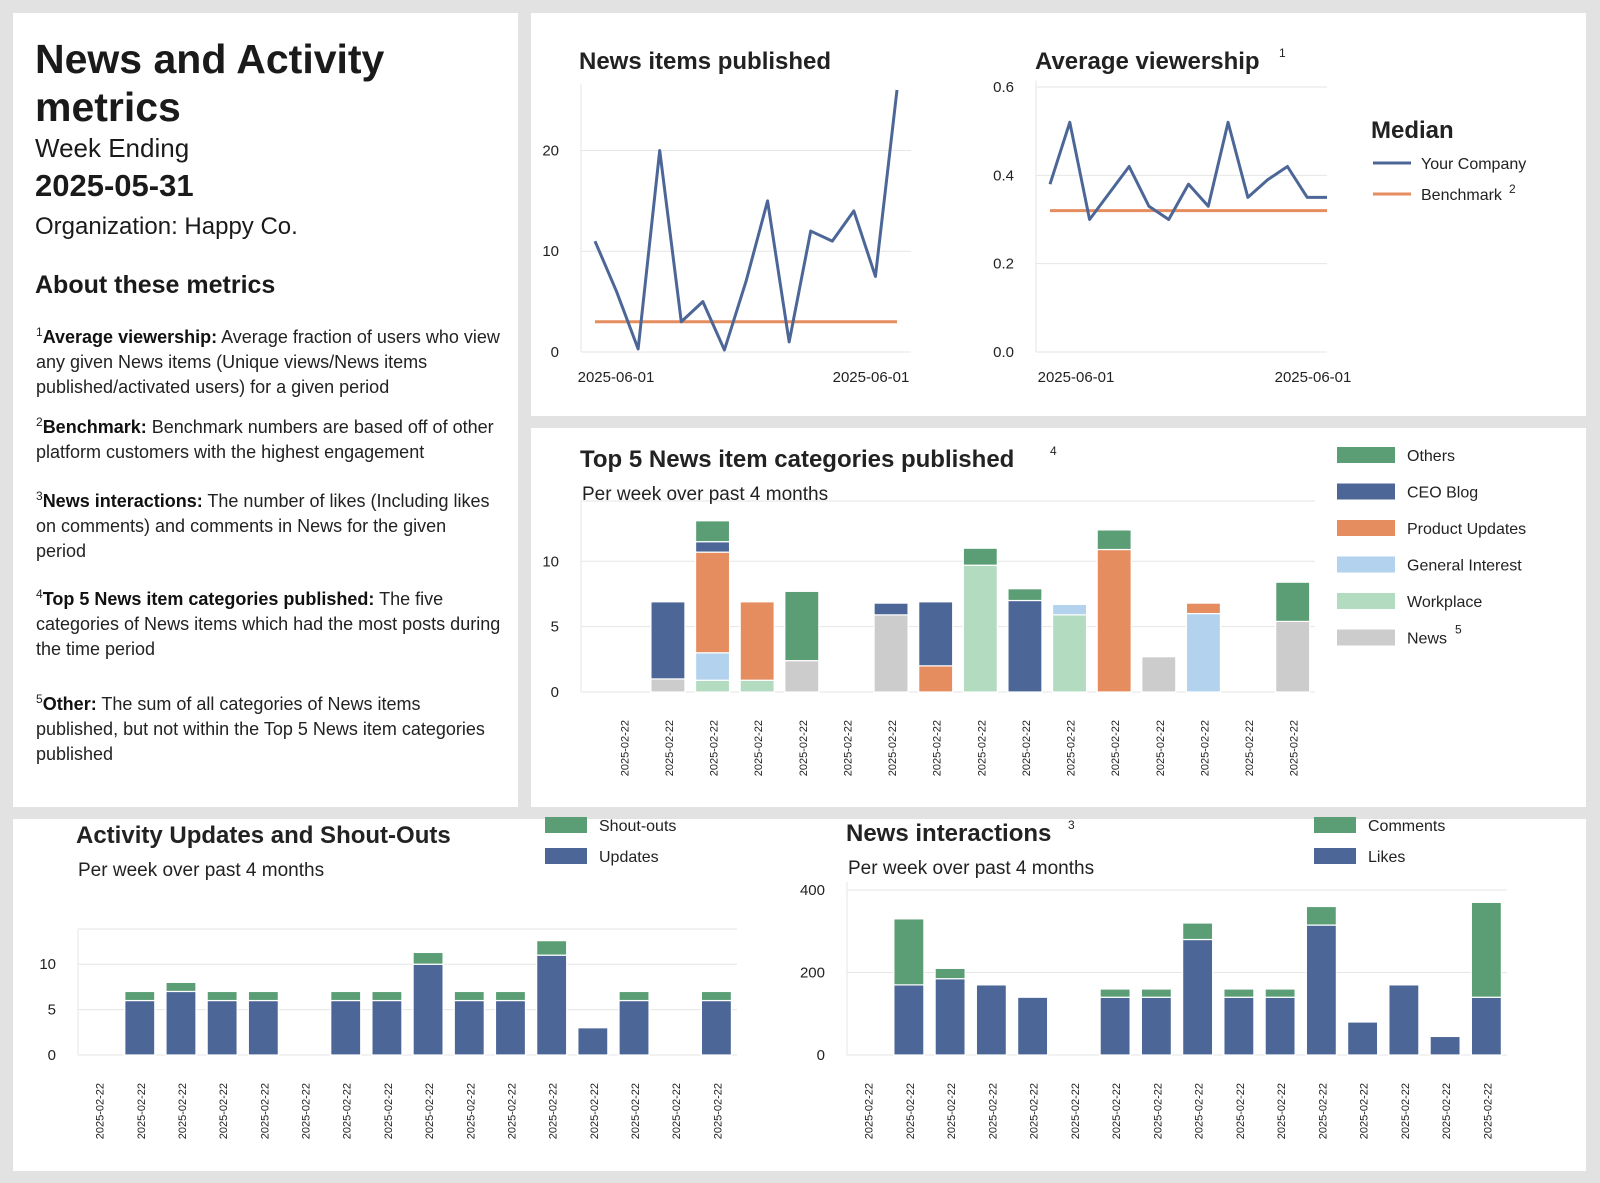 The height and width of the screenshot is (1183, 1600). I want to click on legend-title: Median, so click(1412, 130).